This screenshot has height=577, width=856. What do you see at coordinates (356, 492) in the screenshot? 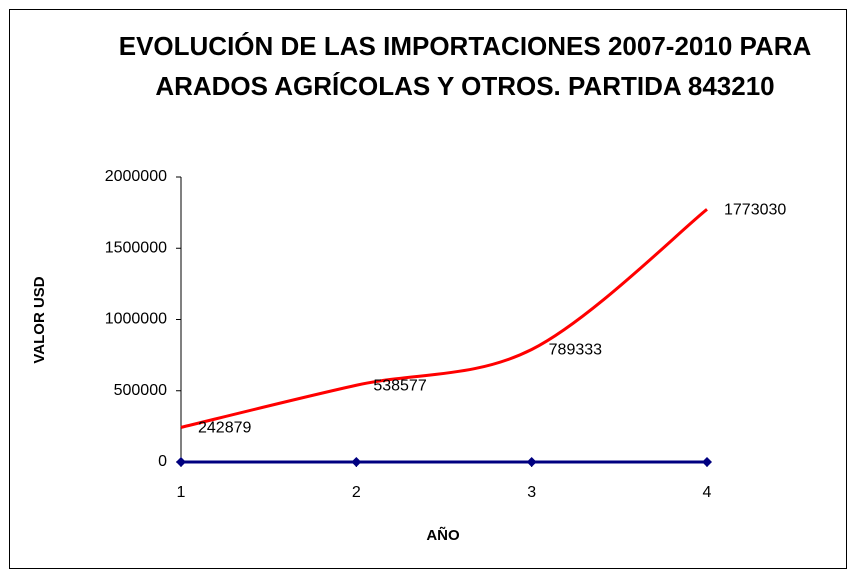
I see `x-tick-label: 2` at bounding box center [356, 492].